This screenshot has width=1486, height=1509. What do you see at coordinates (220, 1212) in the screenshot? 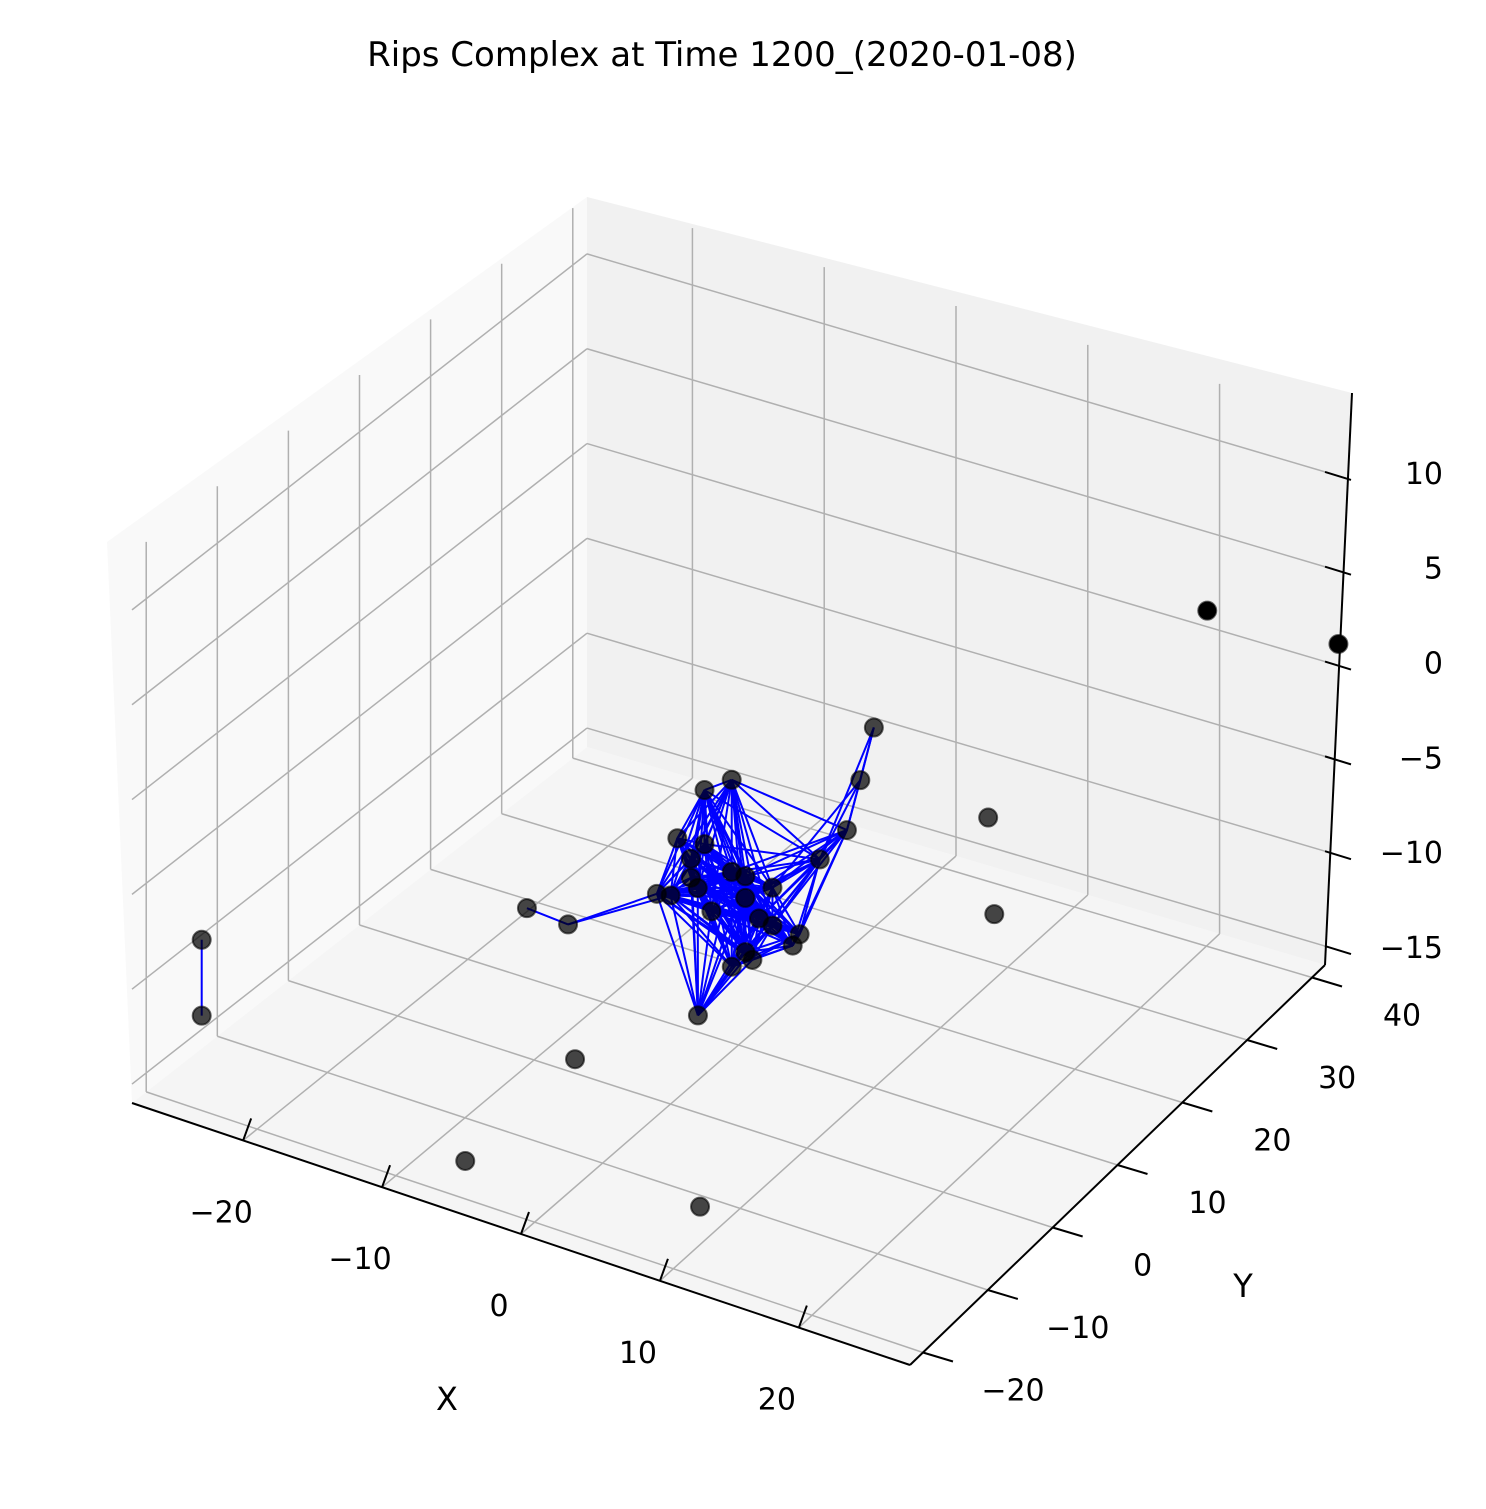
I see `x-tick-label: −20` at bounding box center [220, 1212].